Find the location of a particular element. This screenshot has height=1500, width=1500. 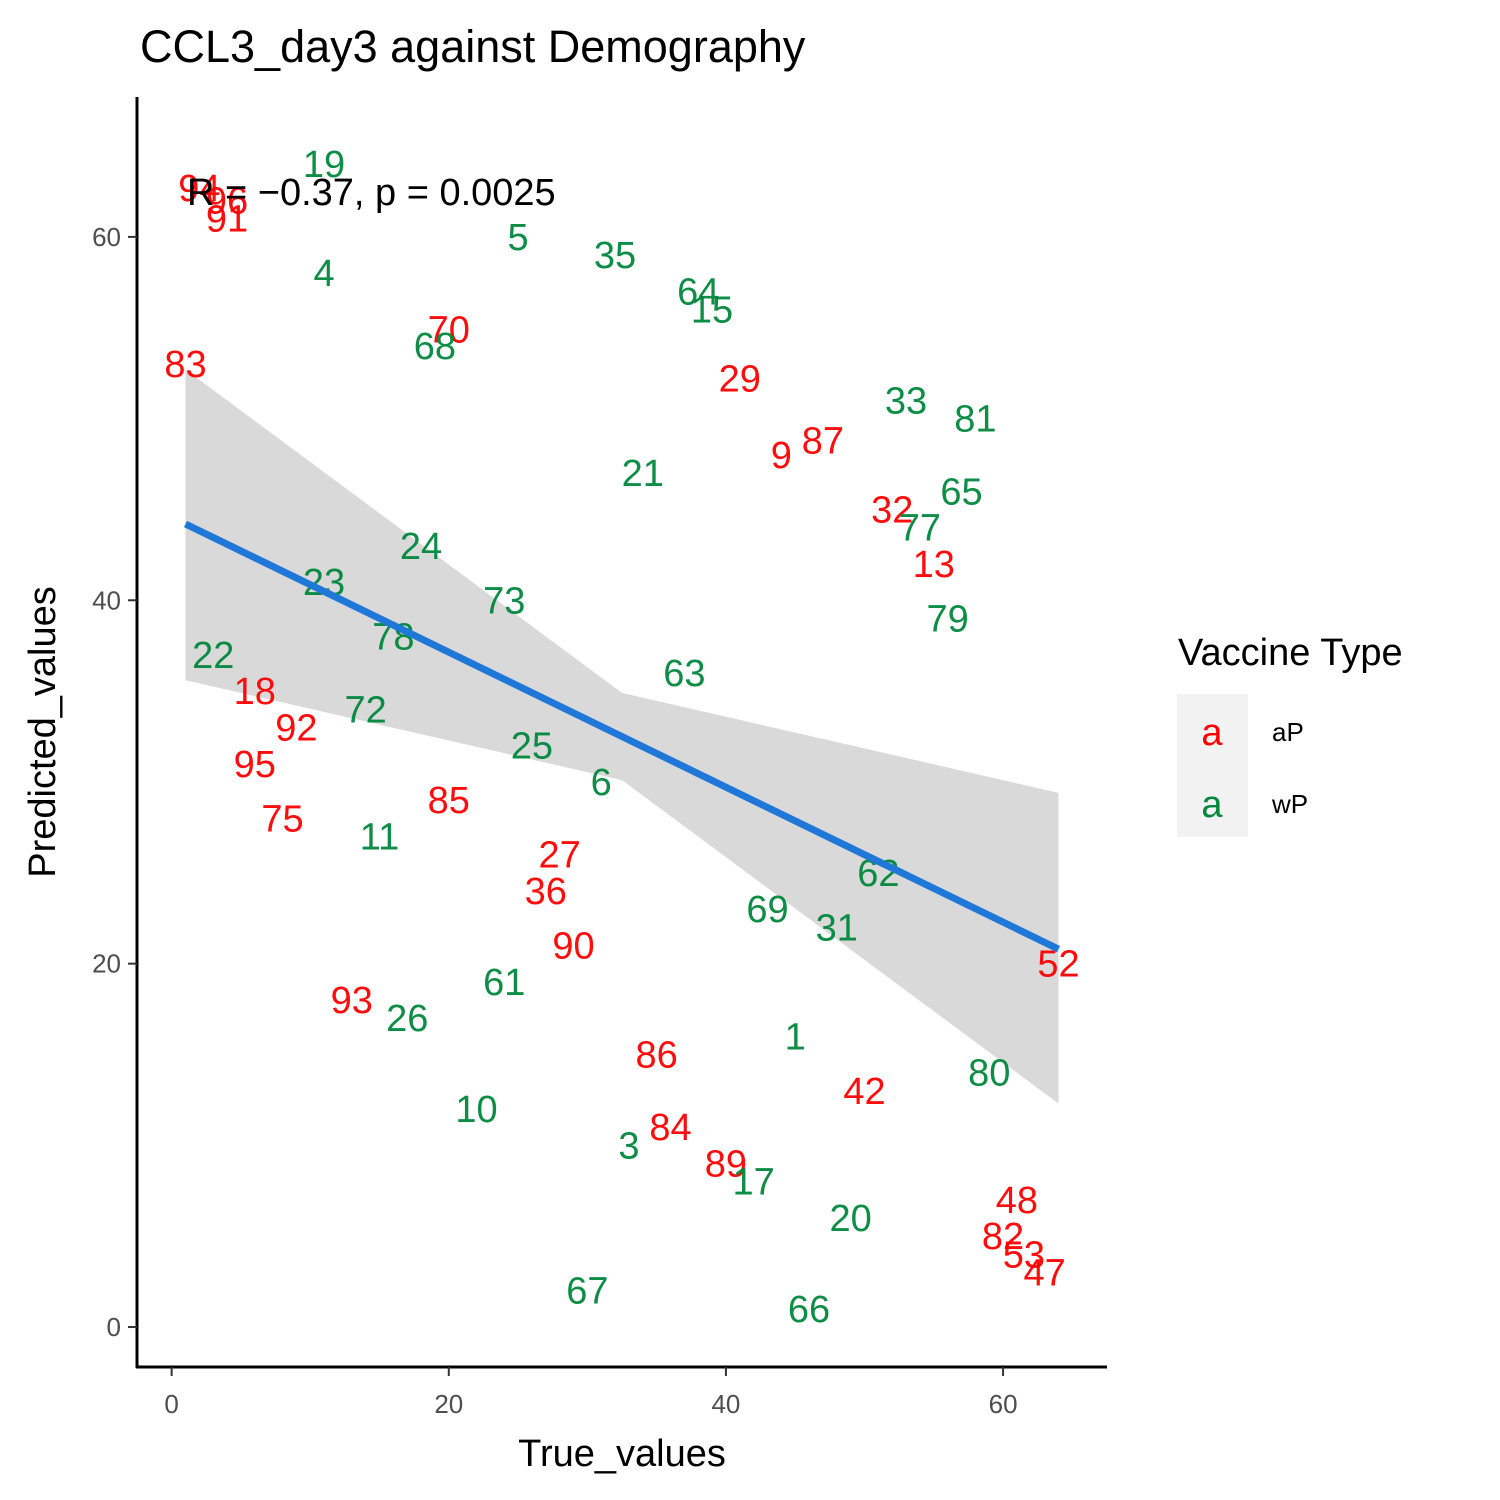

point-label-wp: 77 is located at coordinates (920, 529).